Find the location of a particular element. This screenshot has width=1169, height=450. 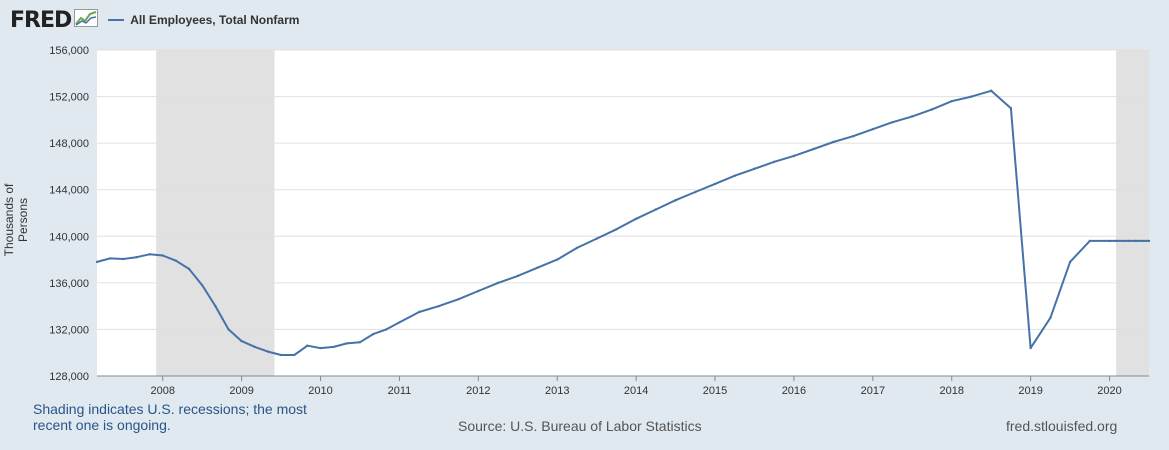

x-tick-label: 2013 is located at coordinates (557, 391).